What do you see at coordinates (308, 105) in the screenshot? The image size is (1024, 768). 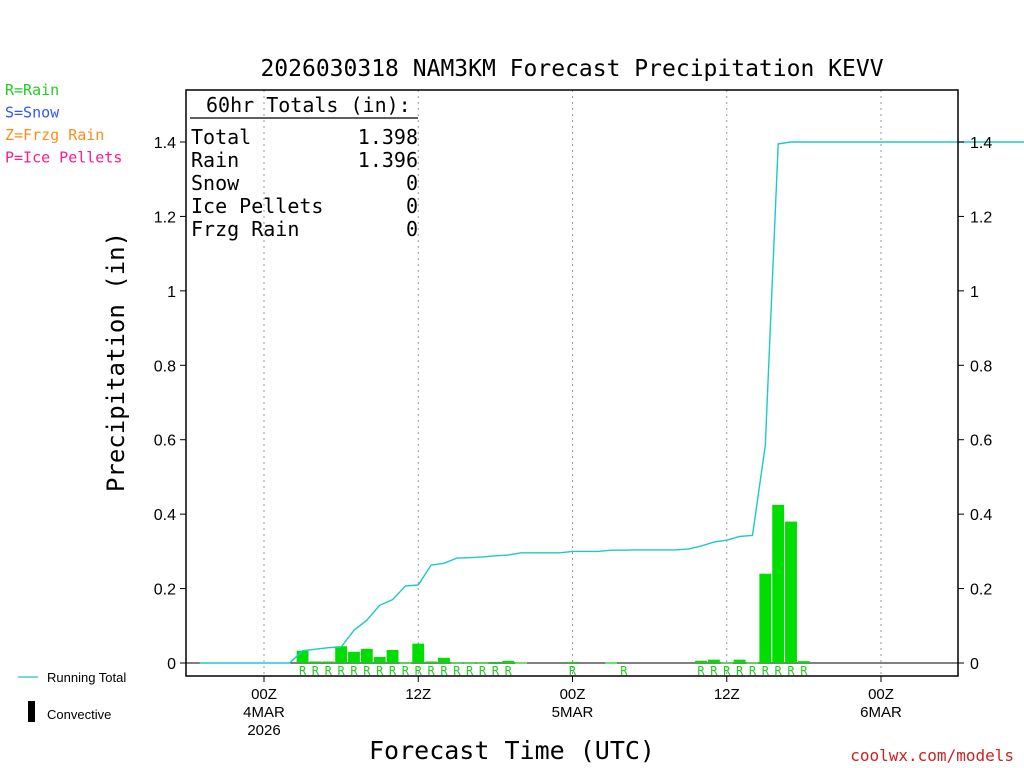 I see `totals-header: 60hr Totals (in):` at bounding box center [308, 105].